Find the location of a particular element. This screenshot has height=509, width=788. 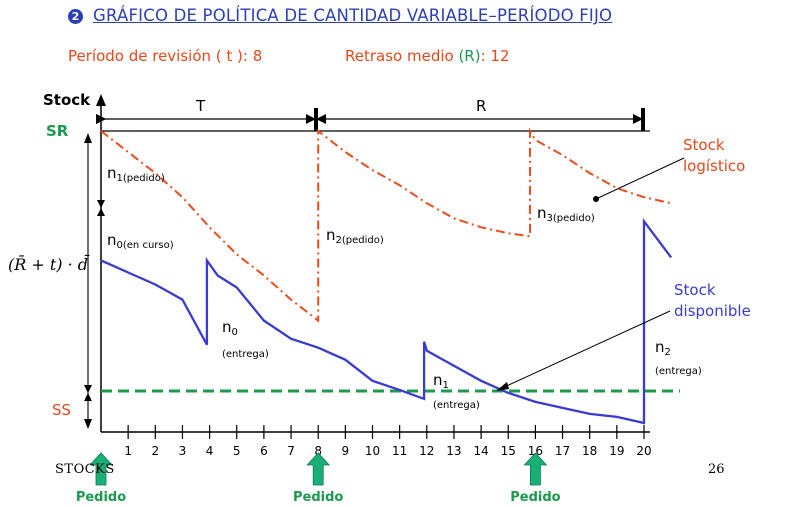

stock-logistico-label-1: Stock is located at coordinates (704, 145).